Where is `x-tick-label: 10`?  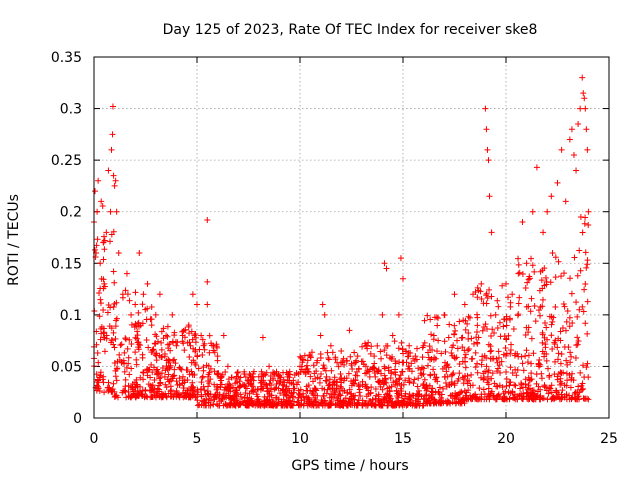
x-tick-label: 10 is located at coordinates (300, 439).